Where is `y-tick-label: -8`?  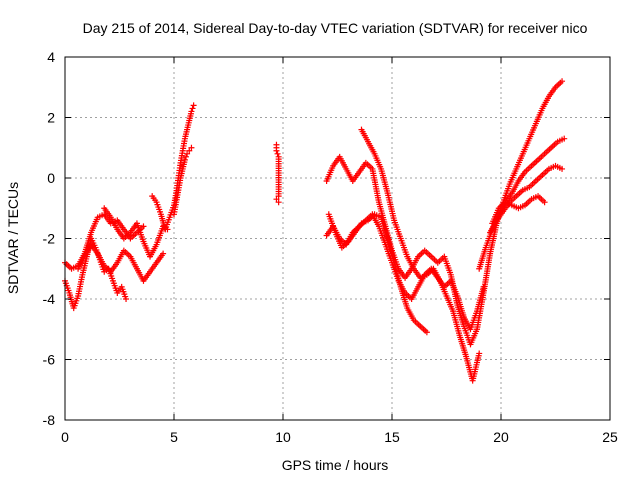
y-tick-label: -8 is located at coordinates (49, 420).